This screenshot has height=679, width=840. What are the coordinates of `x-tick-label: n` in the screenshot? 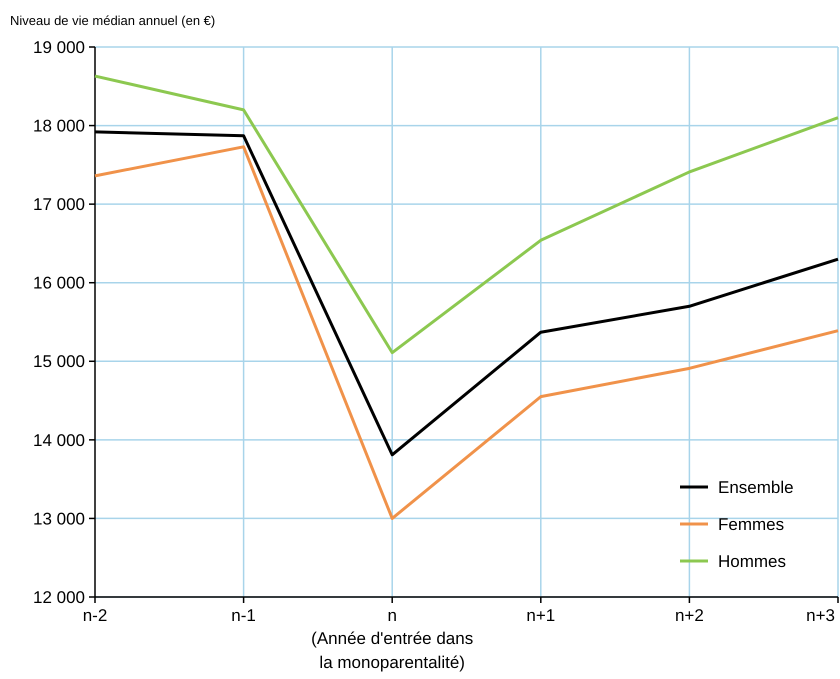 It's located at (392, 615).